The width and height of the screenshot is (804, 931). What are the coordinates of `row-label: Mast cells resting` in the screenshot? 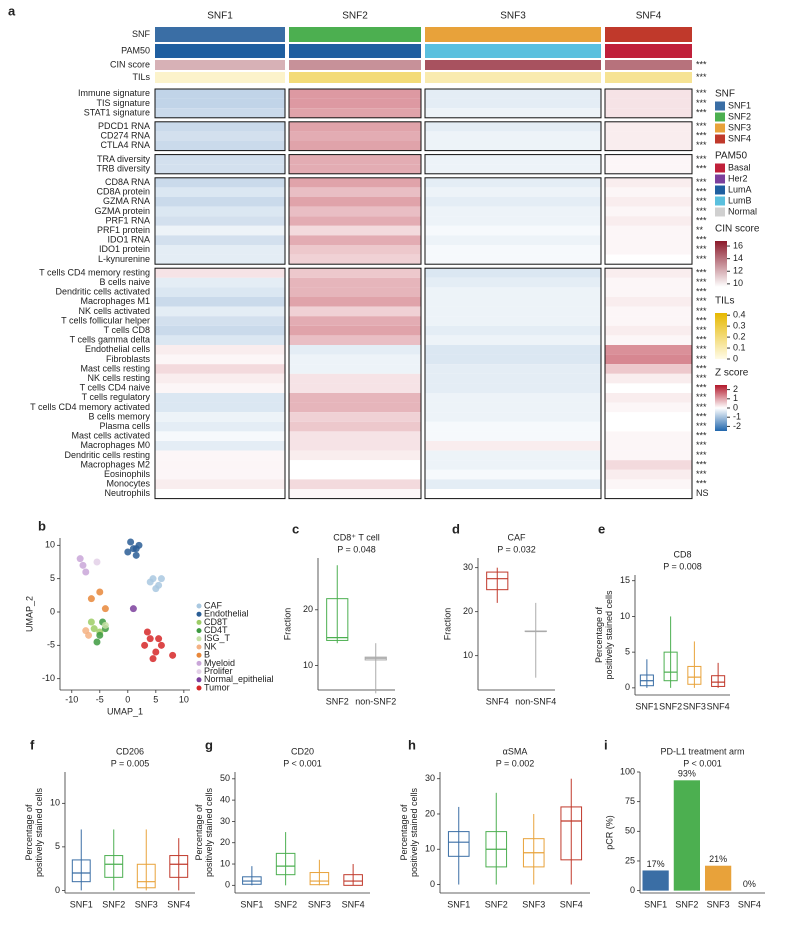 It's located at (115, 368).